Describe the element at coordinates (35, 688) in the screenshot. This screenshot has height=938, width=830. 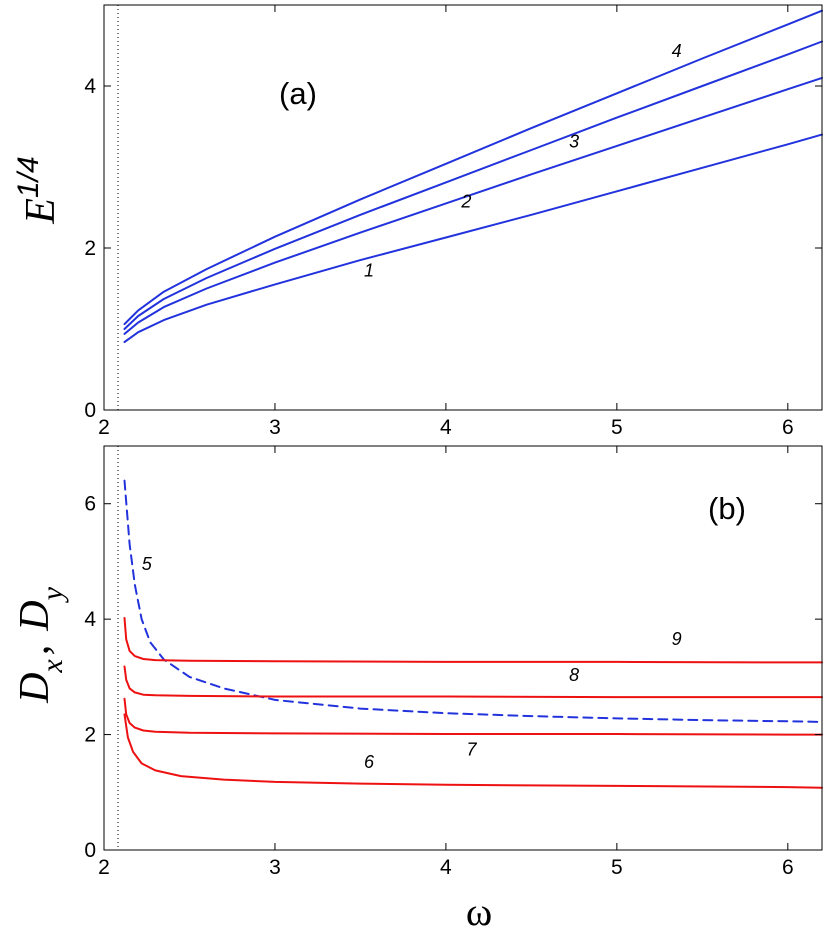
I see `panel-b-ylabel-d1: D` at that location.